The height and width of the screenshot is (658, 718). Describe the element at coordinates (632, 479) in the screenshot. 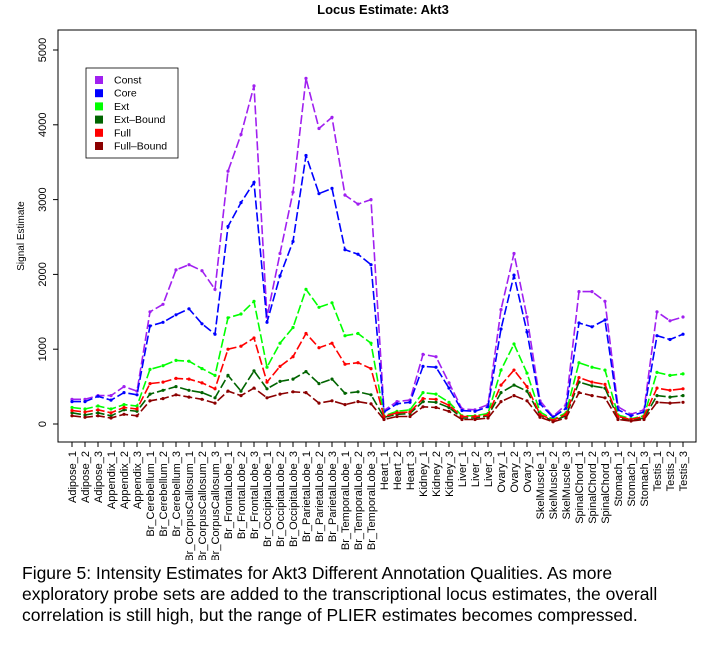

I see `x-tick-label: Stomach_2` at that location.